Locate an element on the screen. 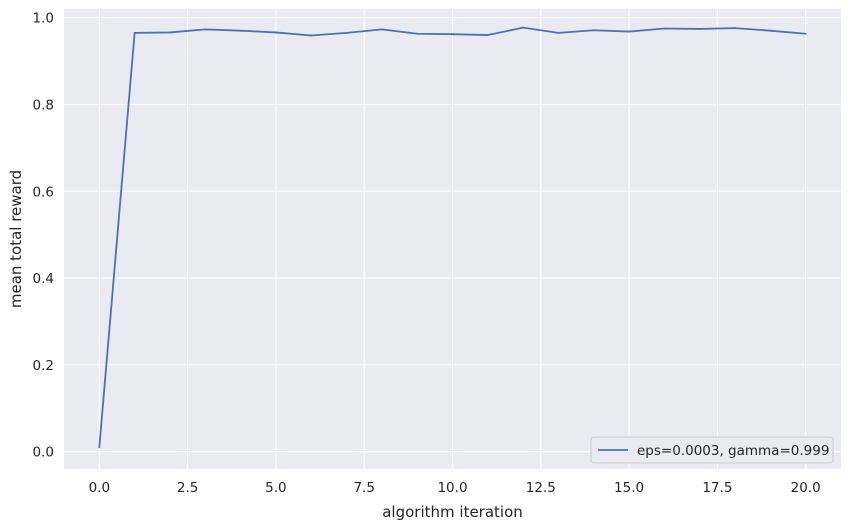  x-tick-label: 7.5 is located at coordinates (363, 488).